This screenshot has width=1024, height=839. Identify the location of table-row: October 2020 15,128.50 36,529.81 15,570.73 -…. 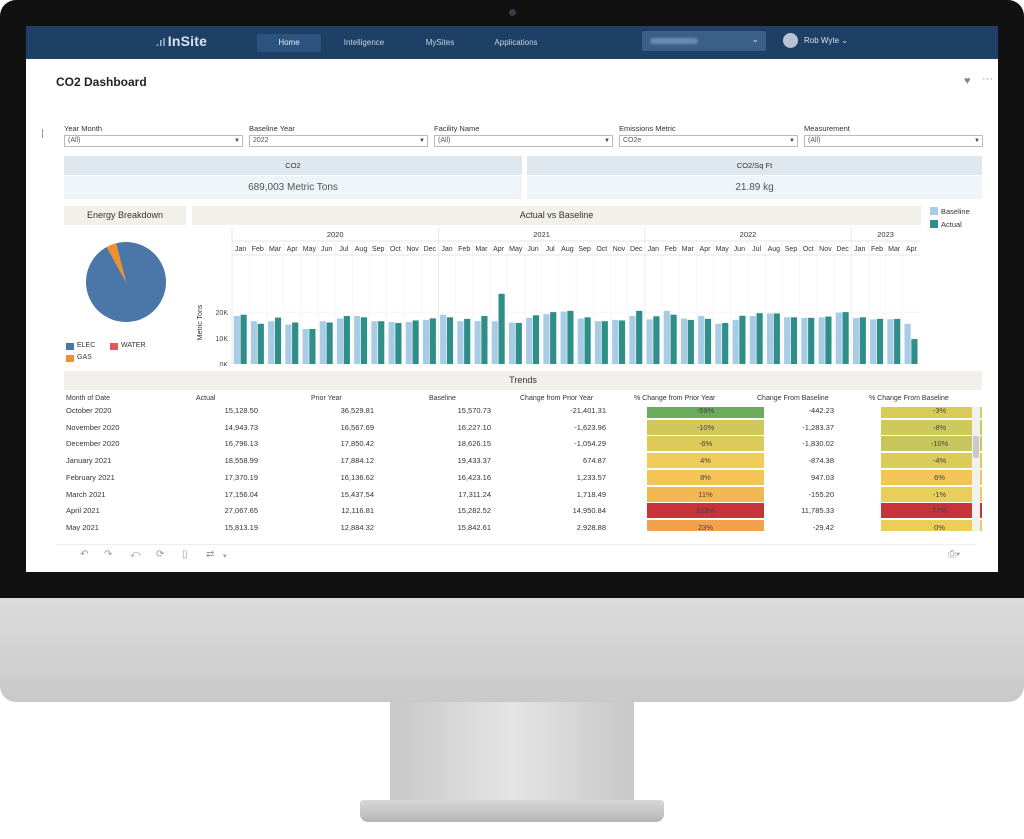
(523, 413).